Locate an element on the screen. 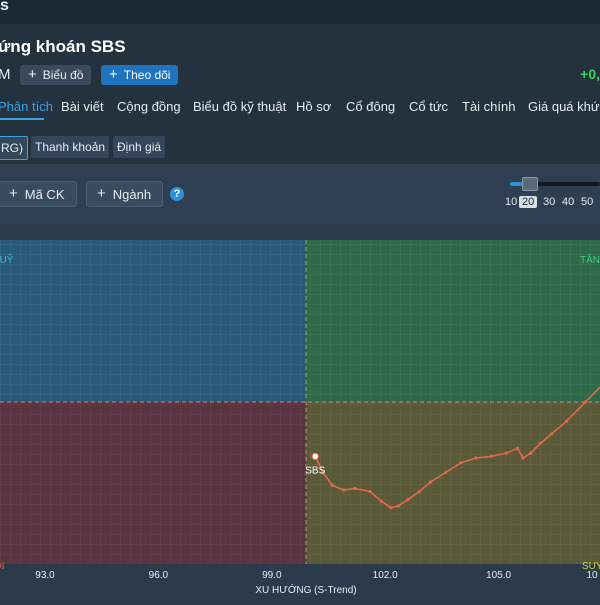  exchange-label: M is located at coordinates (5, 74).